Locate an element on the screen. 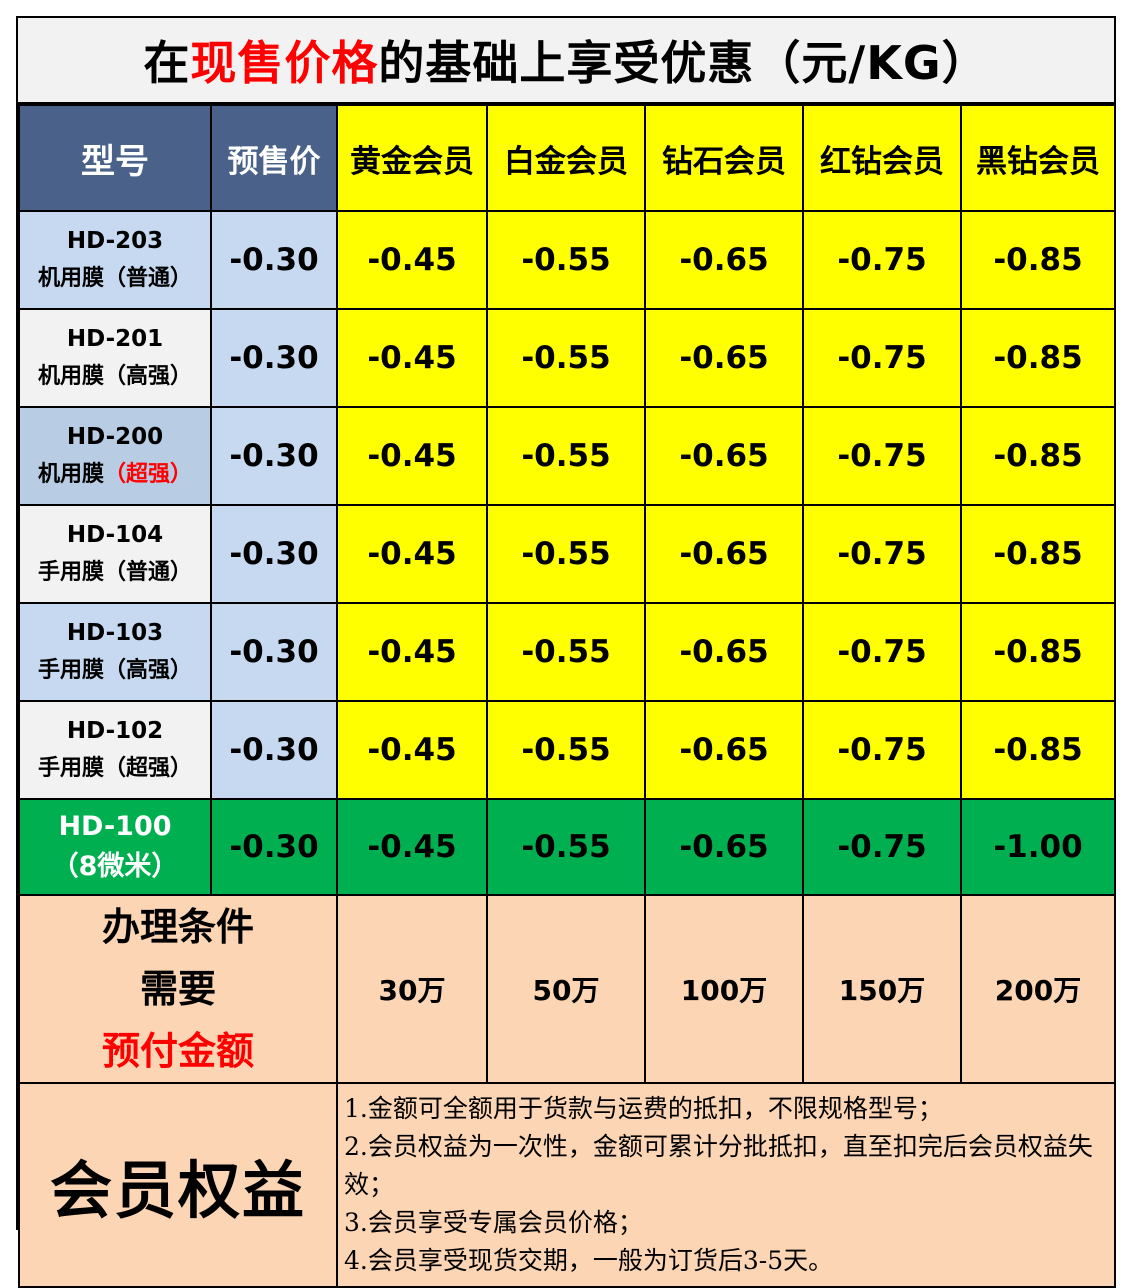 The image size is (1132, 1288). conditions-line-2-text: 需要 is located at coordinates (177, 989).